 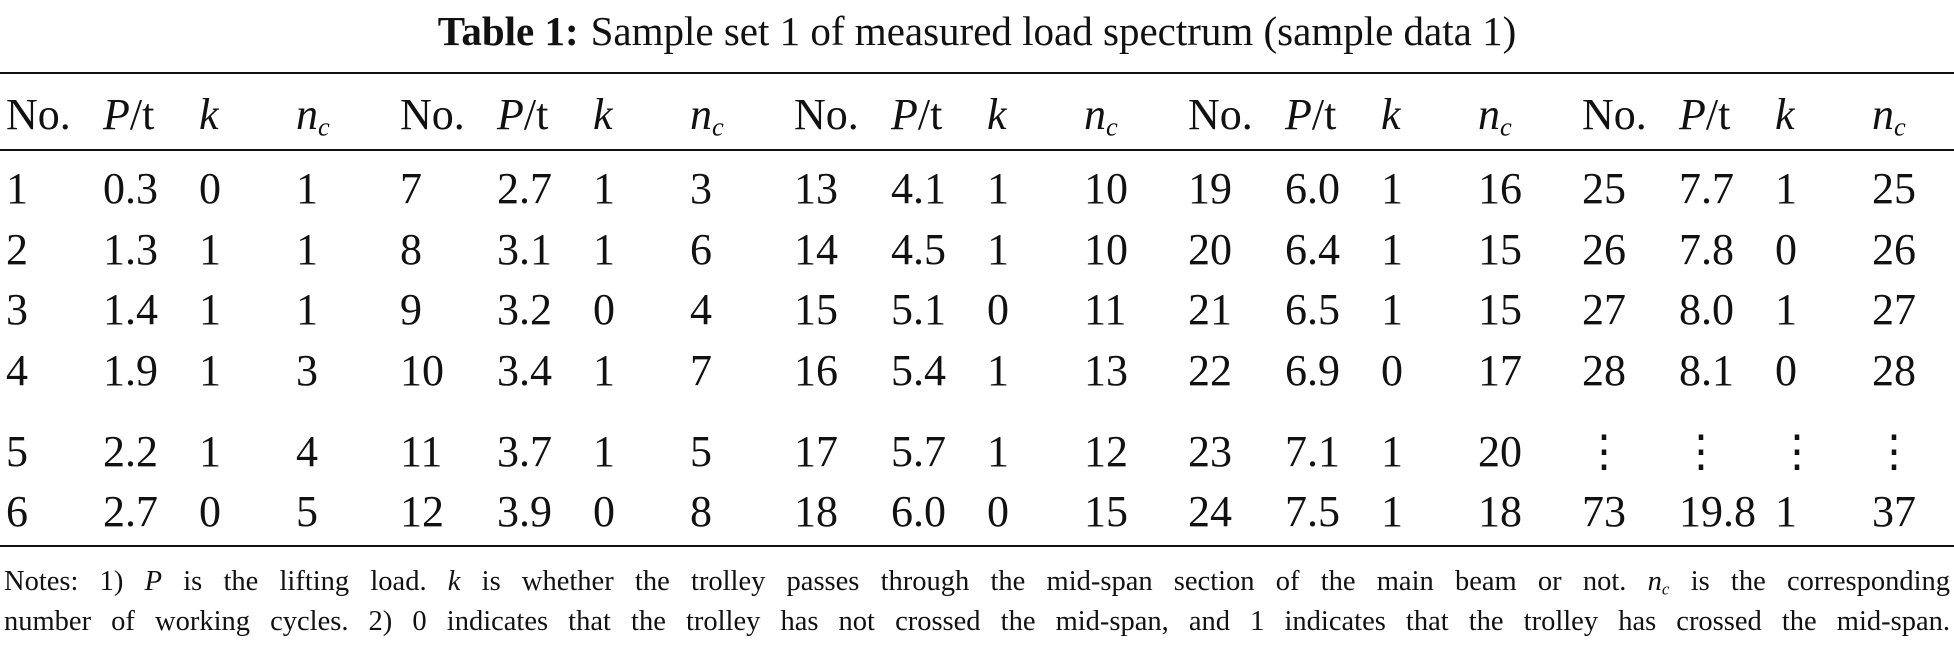 What do you see at coordinates (918, 309) in the screenshot?
I see `table-cell: 5.1` at bounding box center [918, 309].